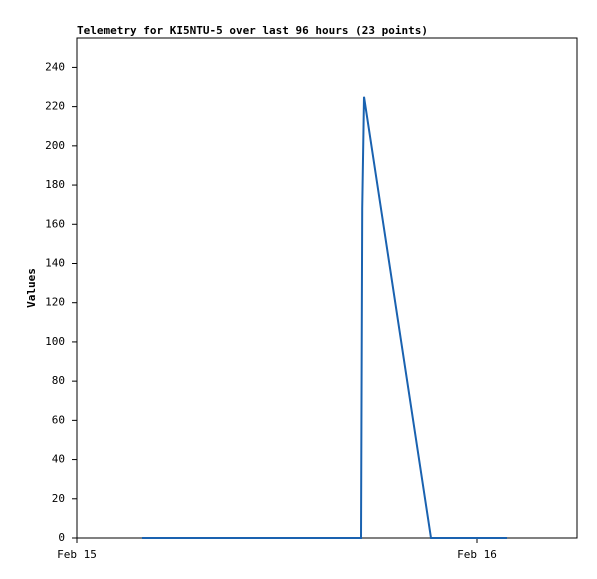  I want to click on y-tick-label: 0, so click(61, 537).